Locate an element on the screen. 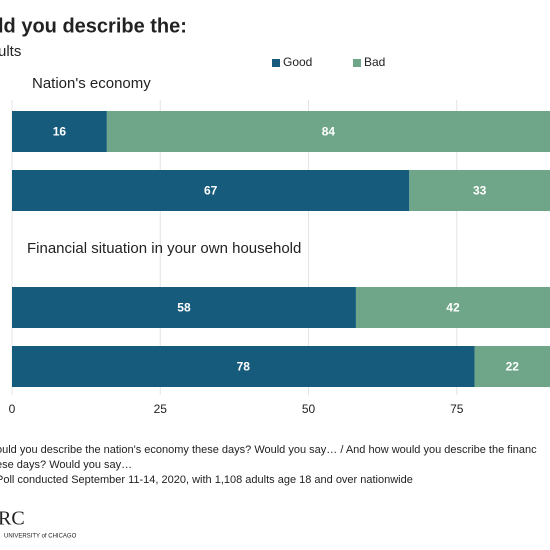  logo-text: UNIVERSITY of CHICAGO is located at coordinates (40, 537).